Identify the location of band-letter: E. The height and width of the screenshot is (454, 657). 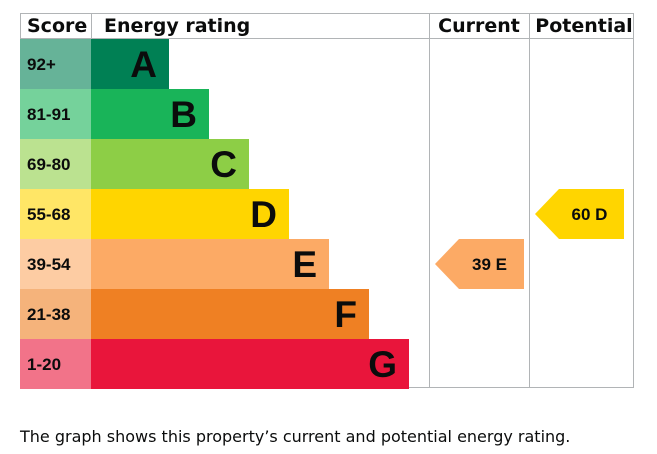
(304, 264).